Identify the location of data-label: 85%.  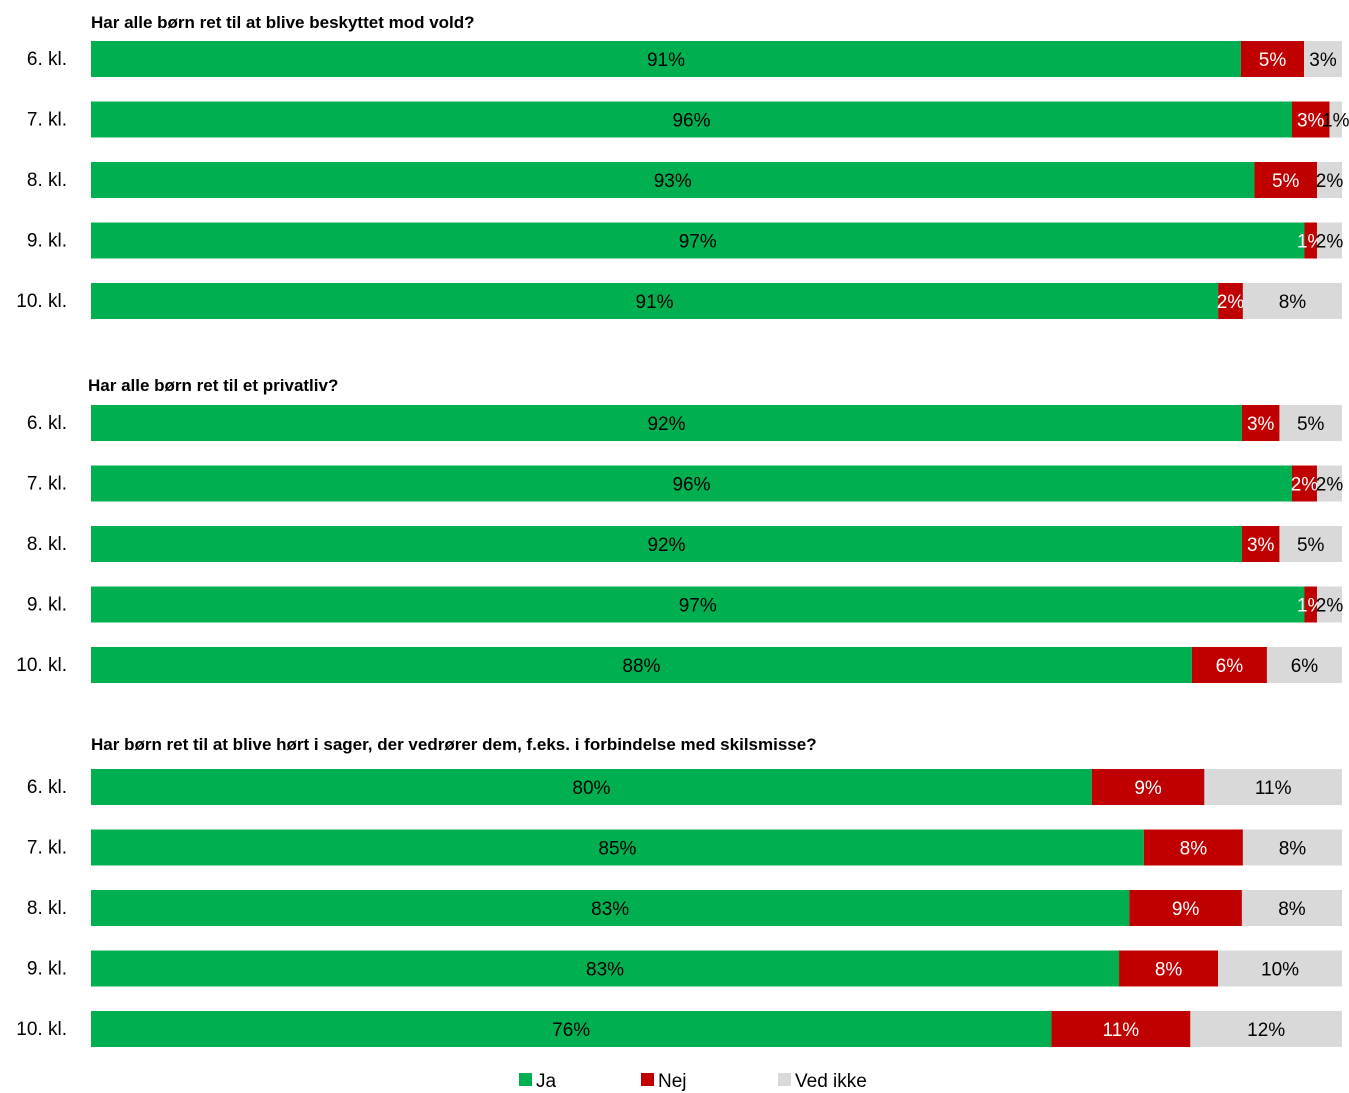
(617, 849).